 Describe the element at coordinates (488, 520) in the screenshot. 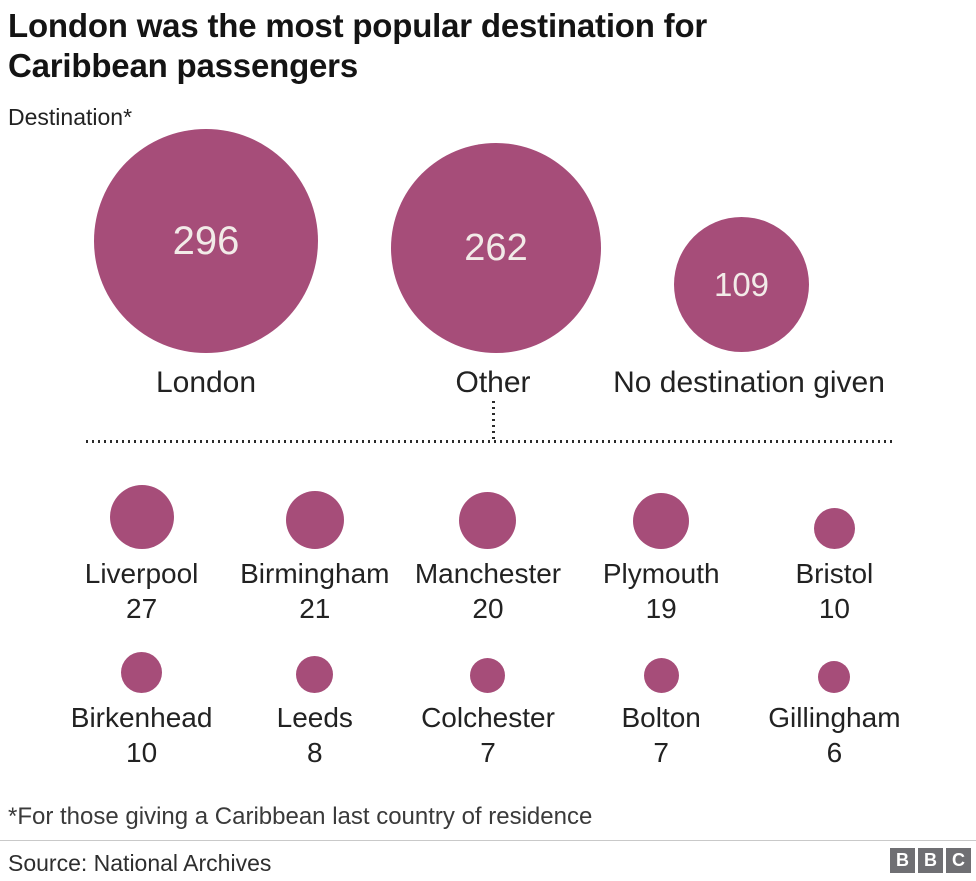

I see `bubble-manchester` at that location.